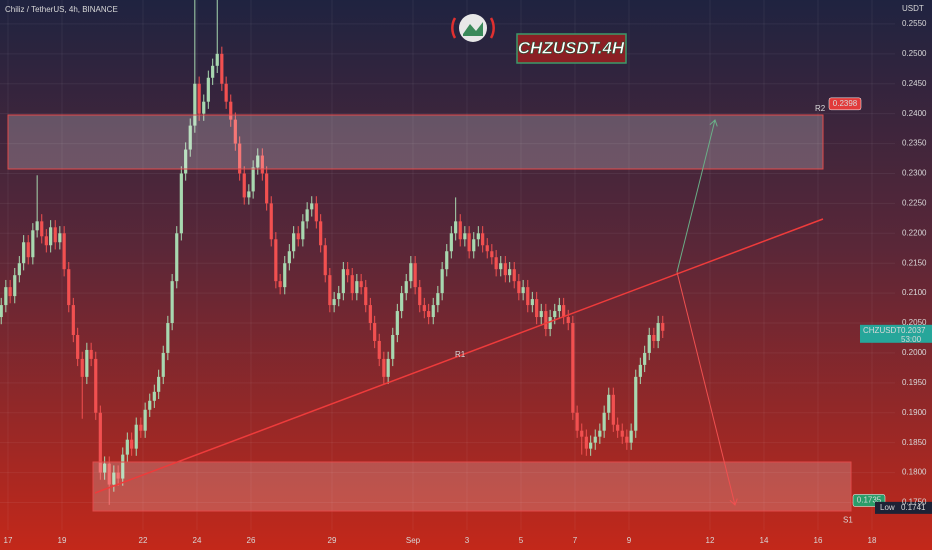 This screenshot has width=932, height=550. Describe the element at coordinates (882, 330) in the screenshot. I see `last-price-symbol: CHZUSDT` at that location.